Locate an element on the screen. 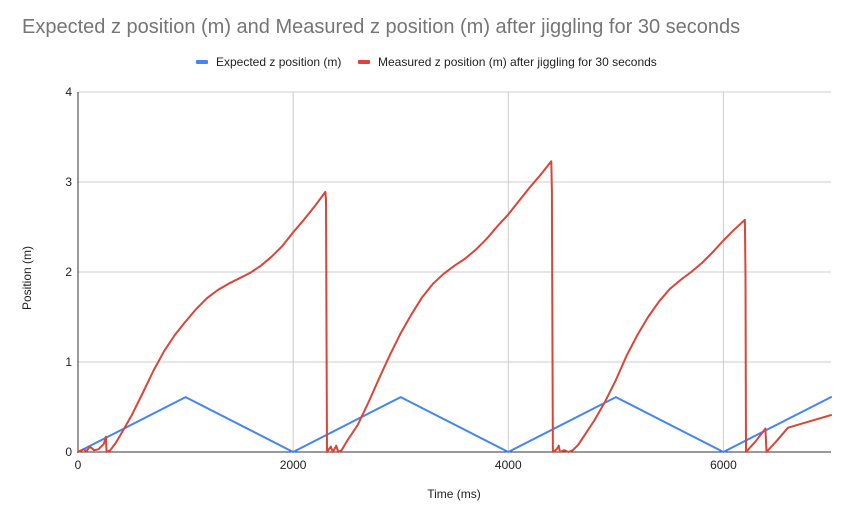  x-tick-label: 0 is located at coordinates (78, 465).